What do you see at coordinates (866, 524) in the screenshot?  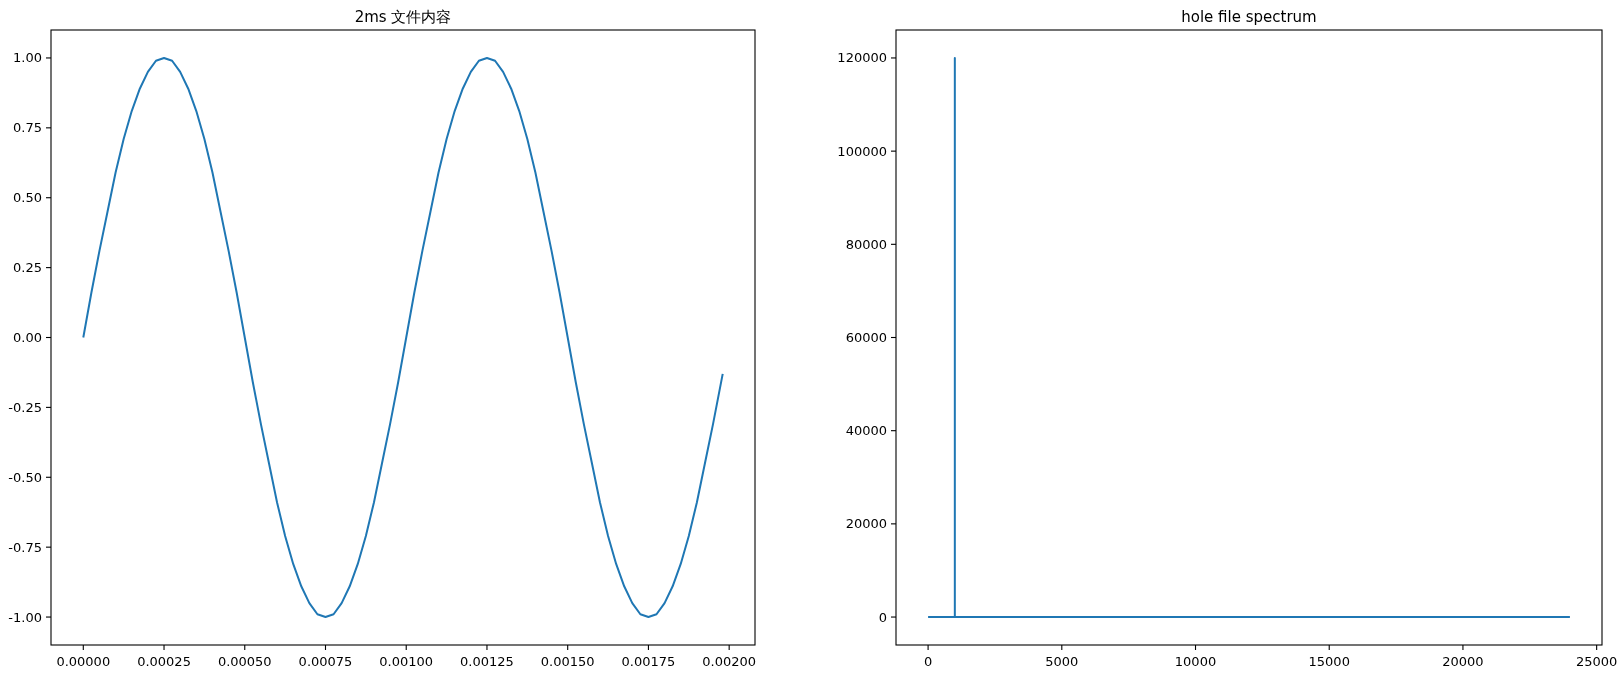 I see `y-tick-label: 20000` at bounding box center [866, 524].